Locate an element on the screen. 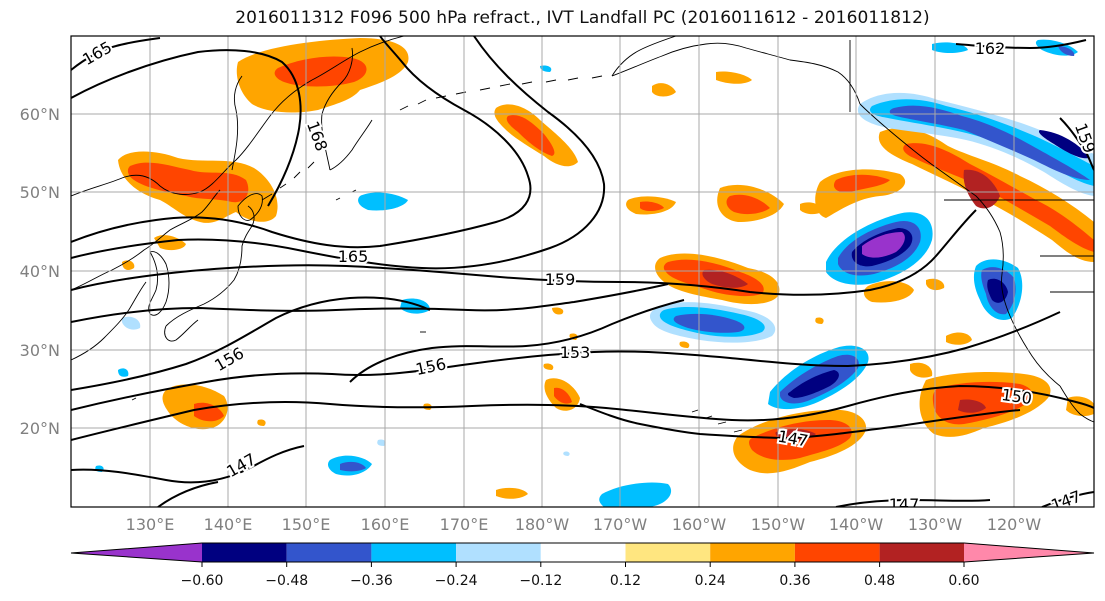  colorbar-tick-label: 0.60 is located at coordinates (963, 581).